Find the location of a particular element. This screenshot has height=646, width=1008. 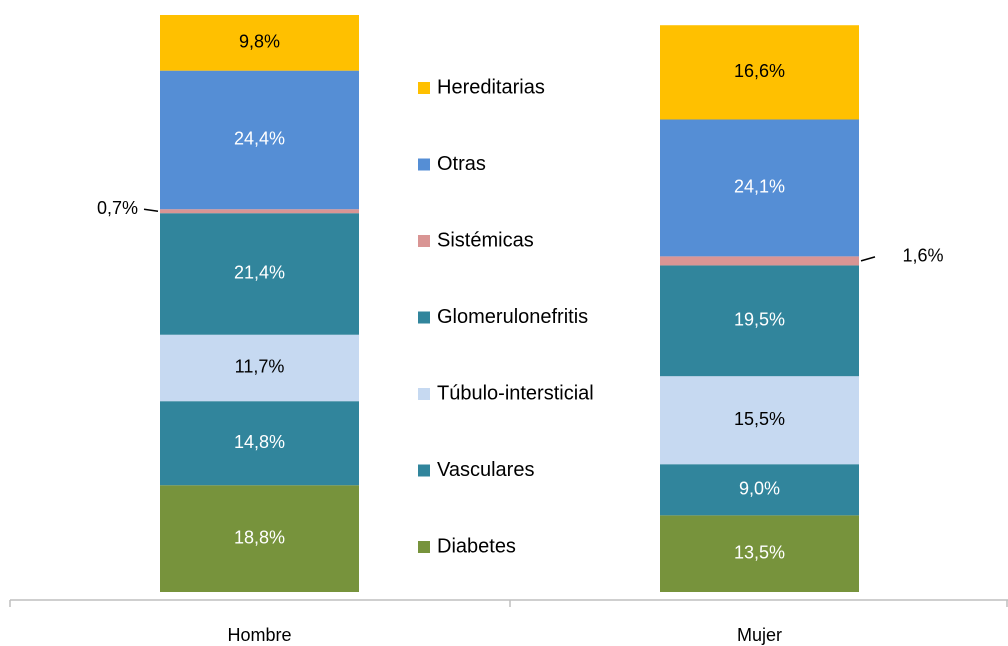

data-label: 9,8% is located at coordinates (259, 42).